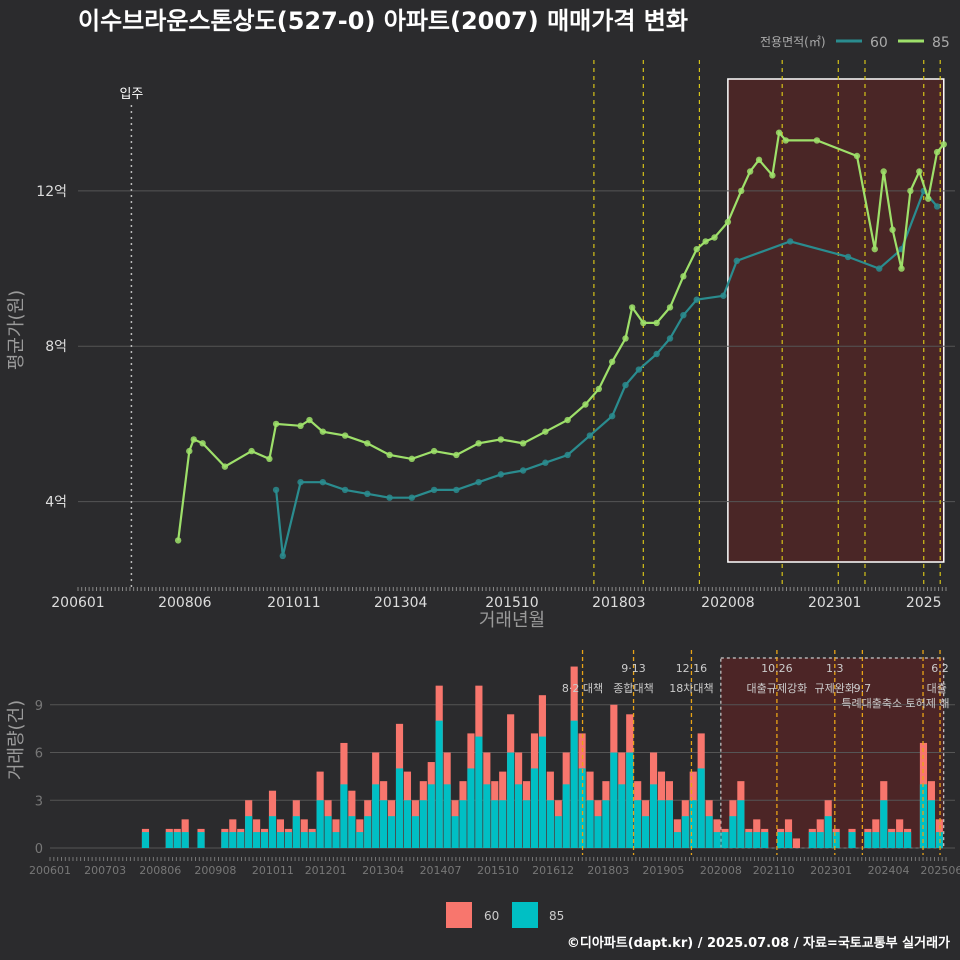  I want to click on bottom-legend-label-85: 85, so click(556, 916).